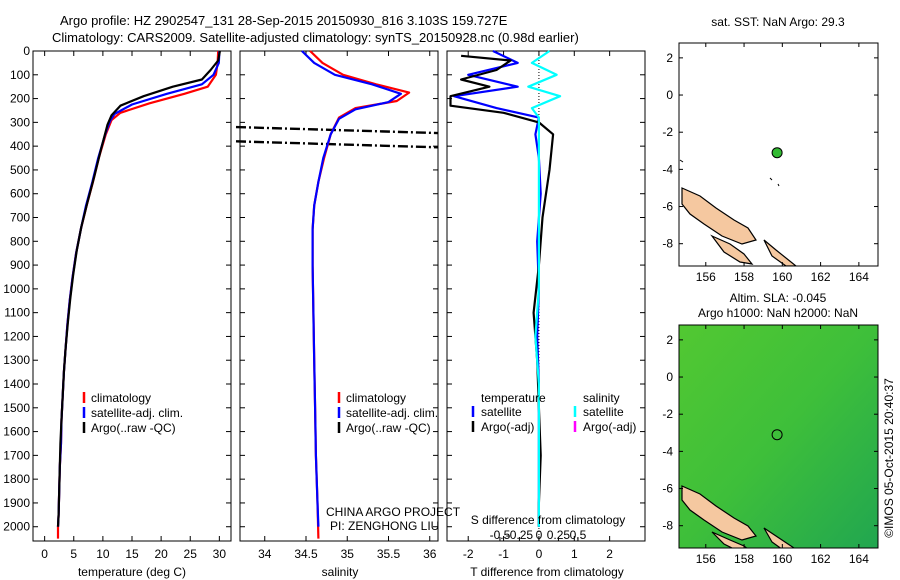 The width and height of the screenshot is (900, 580). Describe the element at coordinates (578, 535) in the screenshot. I see `s-tick-label: 0.5` at that location.